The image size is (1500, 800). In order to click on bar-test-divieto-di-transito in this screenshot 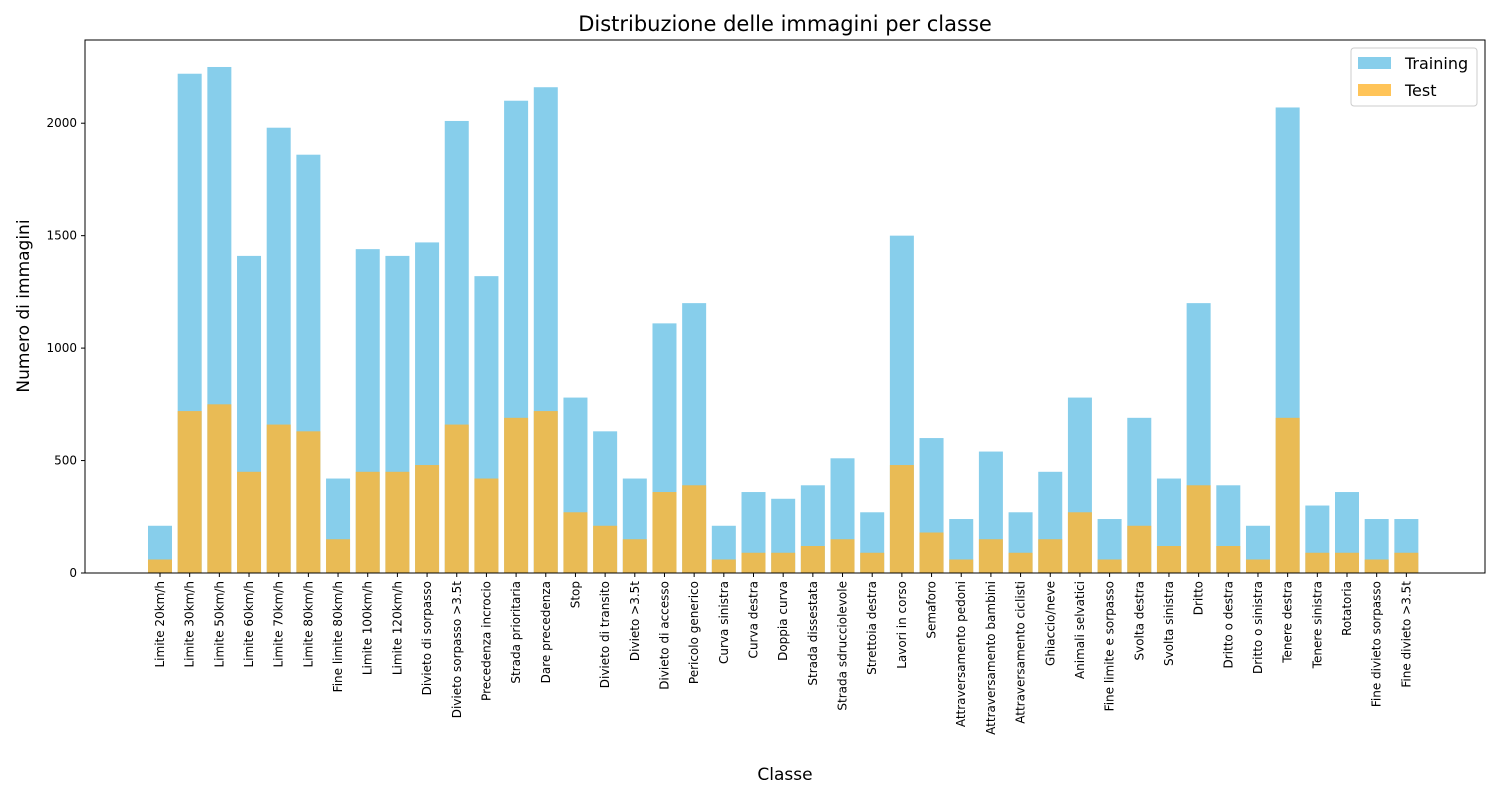, I will do `click(605, 549)`.